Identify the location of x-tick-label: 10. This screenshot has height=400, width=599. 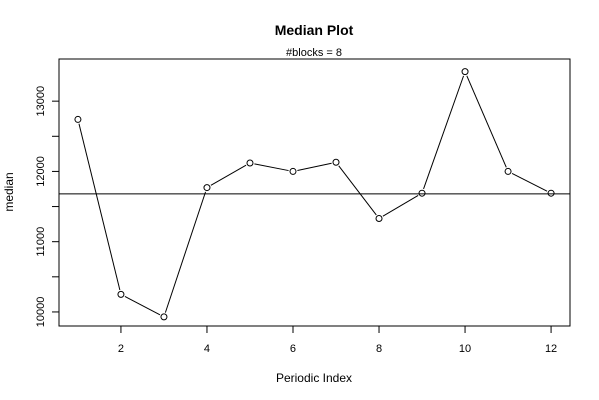
(465, 349).